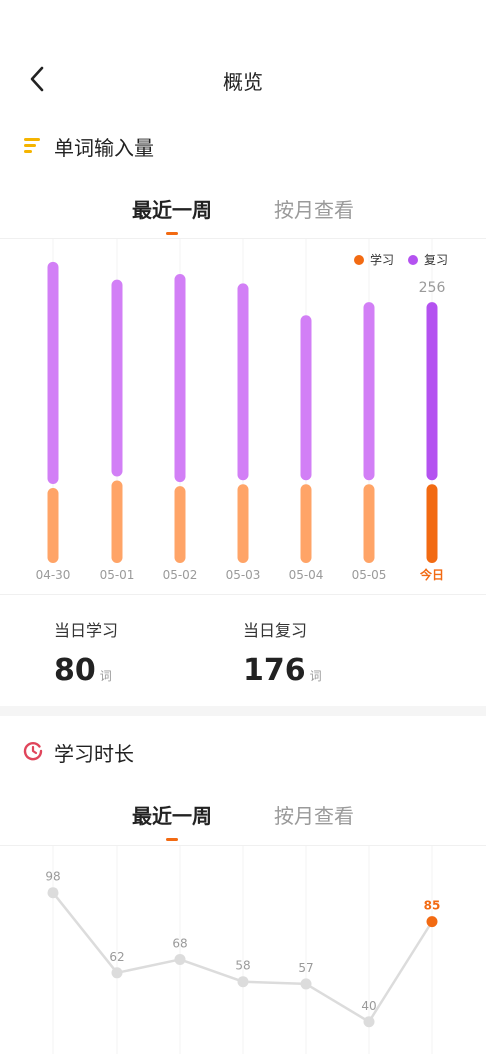 The image size is (486, 1058). I want to click on stat-label: 当日复习, so click(275, 630).